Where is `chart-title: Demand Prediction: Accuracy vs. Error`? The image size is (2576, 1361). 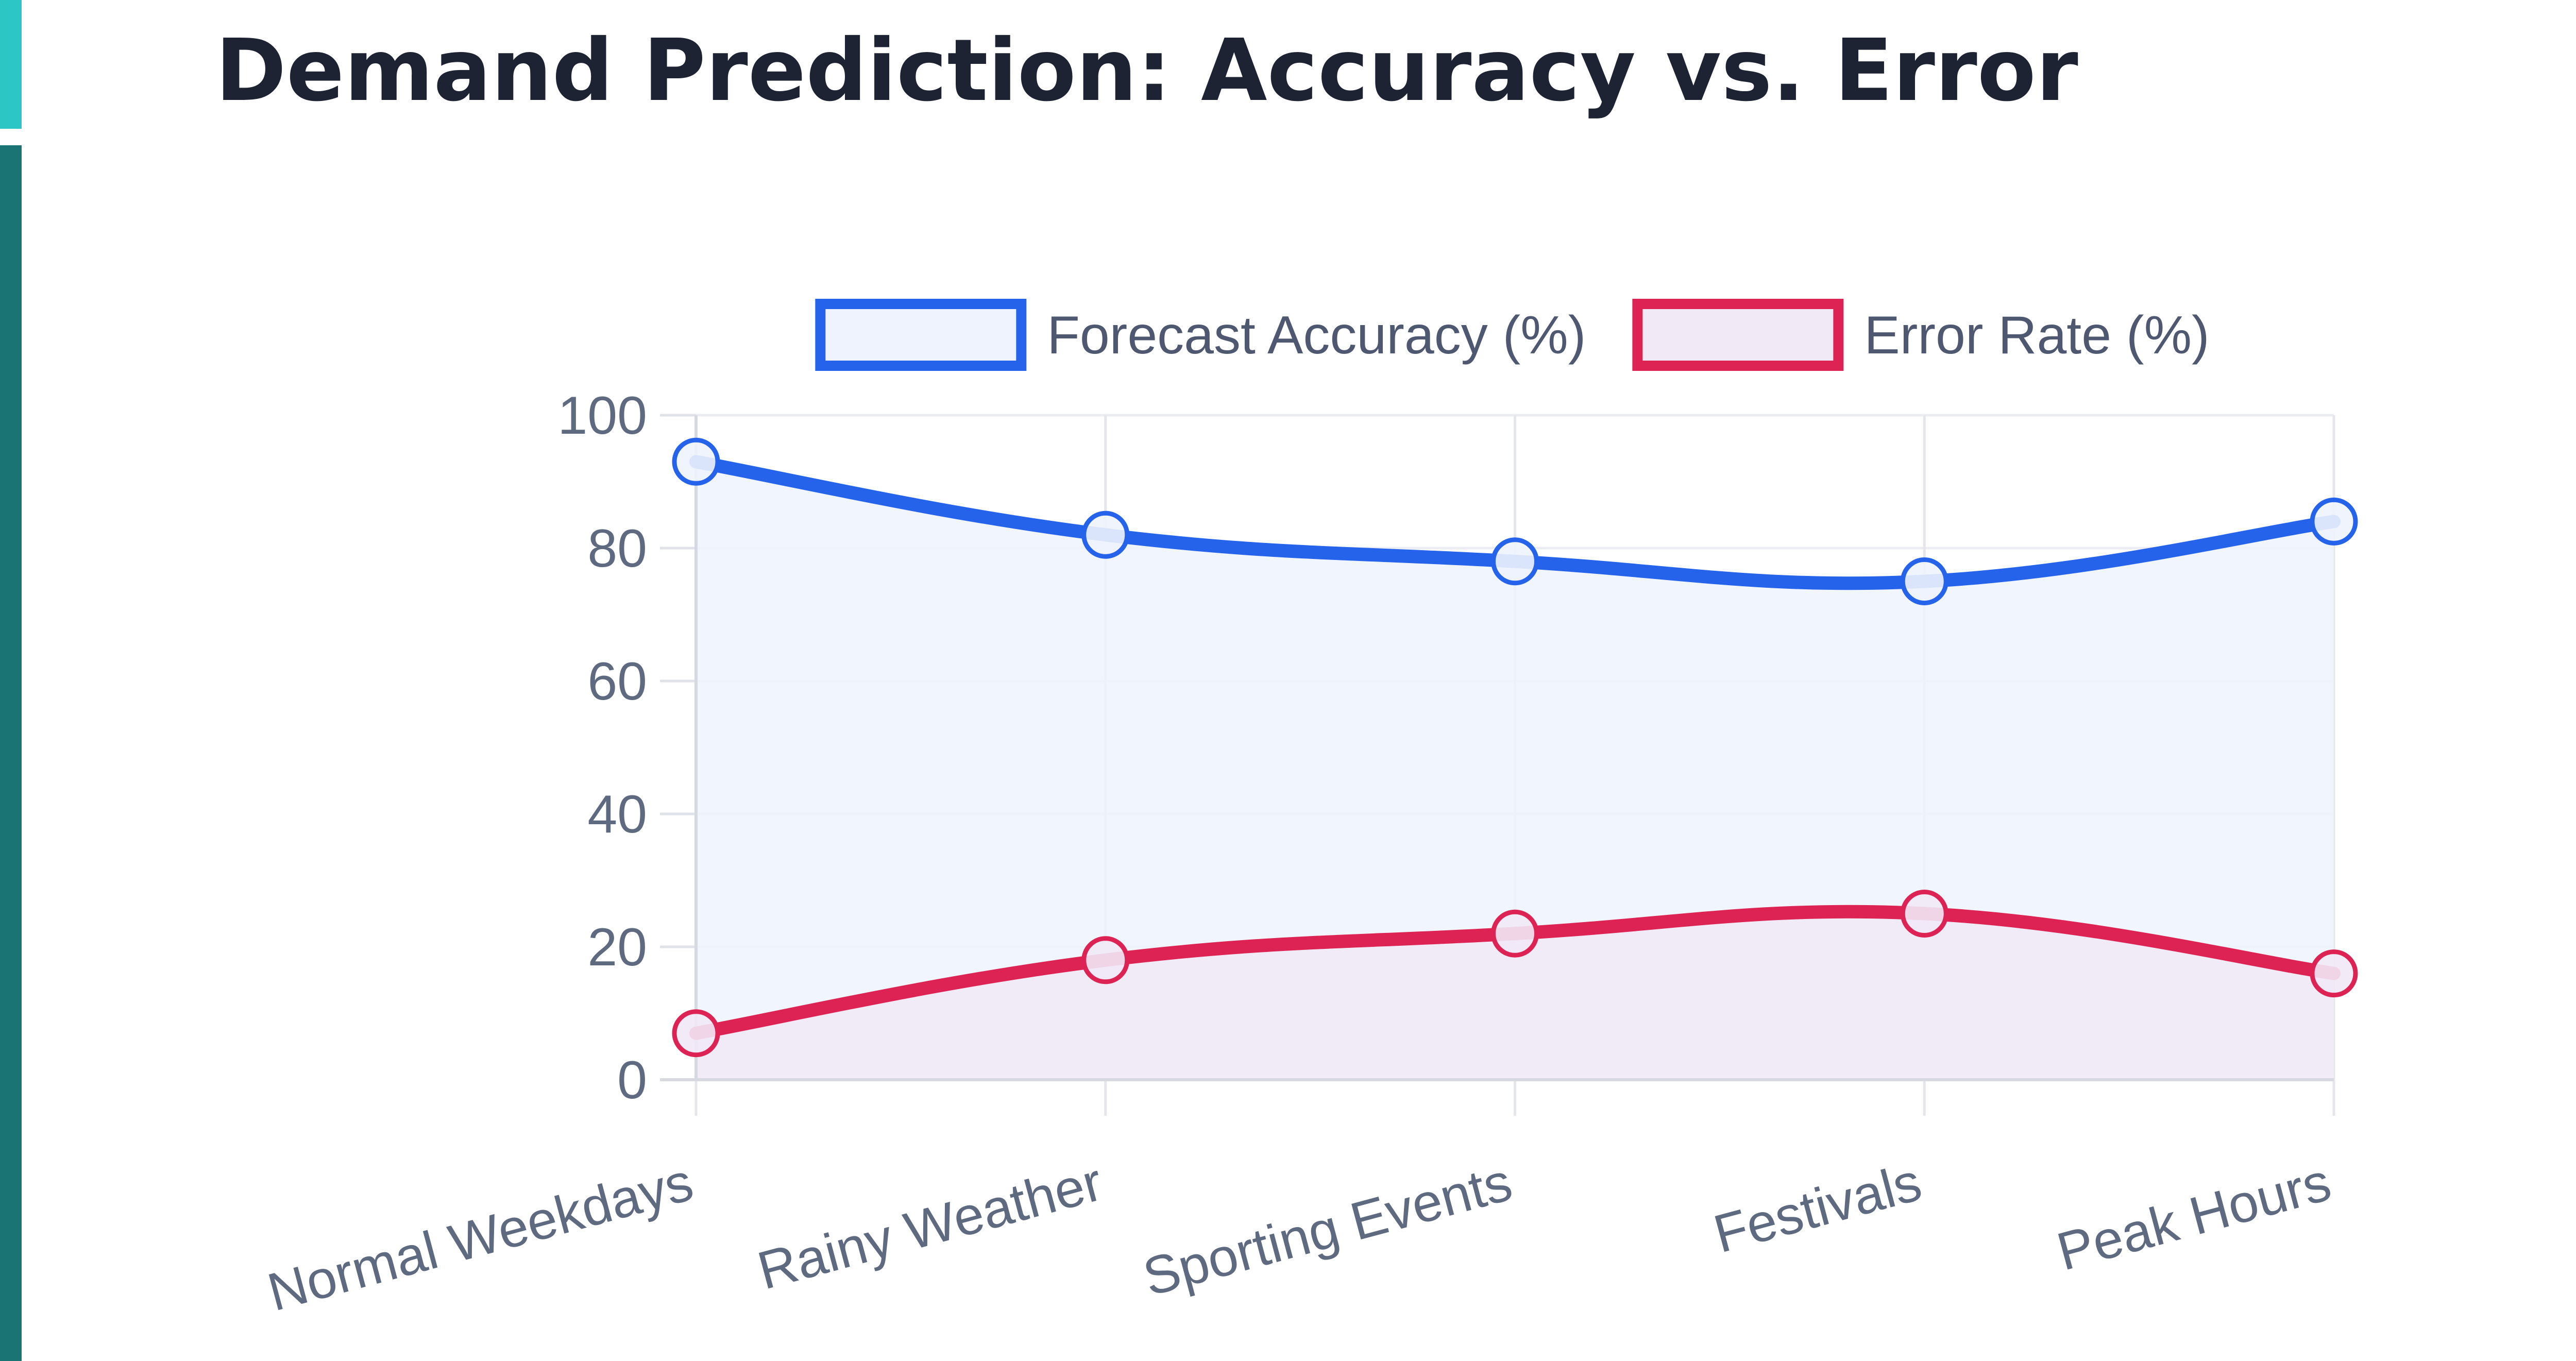
chart-title: Demand Prediction: Accuracy vs. Error is located at coordinates (1146, 71).